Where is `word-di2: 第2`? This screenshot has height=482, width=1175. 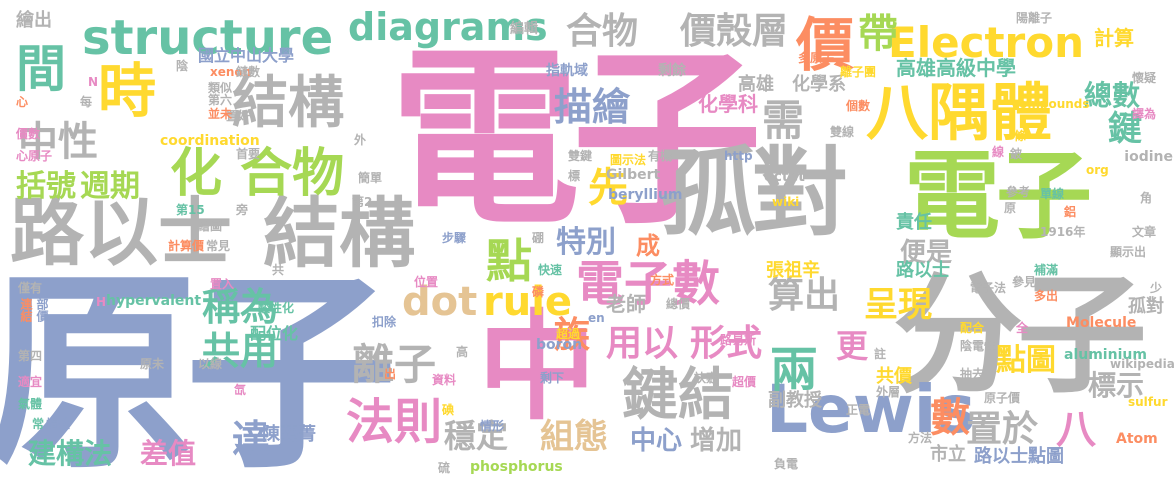 word-di2: 第2 is located at coordinates (362, 202).